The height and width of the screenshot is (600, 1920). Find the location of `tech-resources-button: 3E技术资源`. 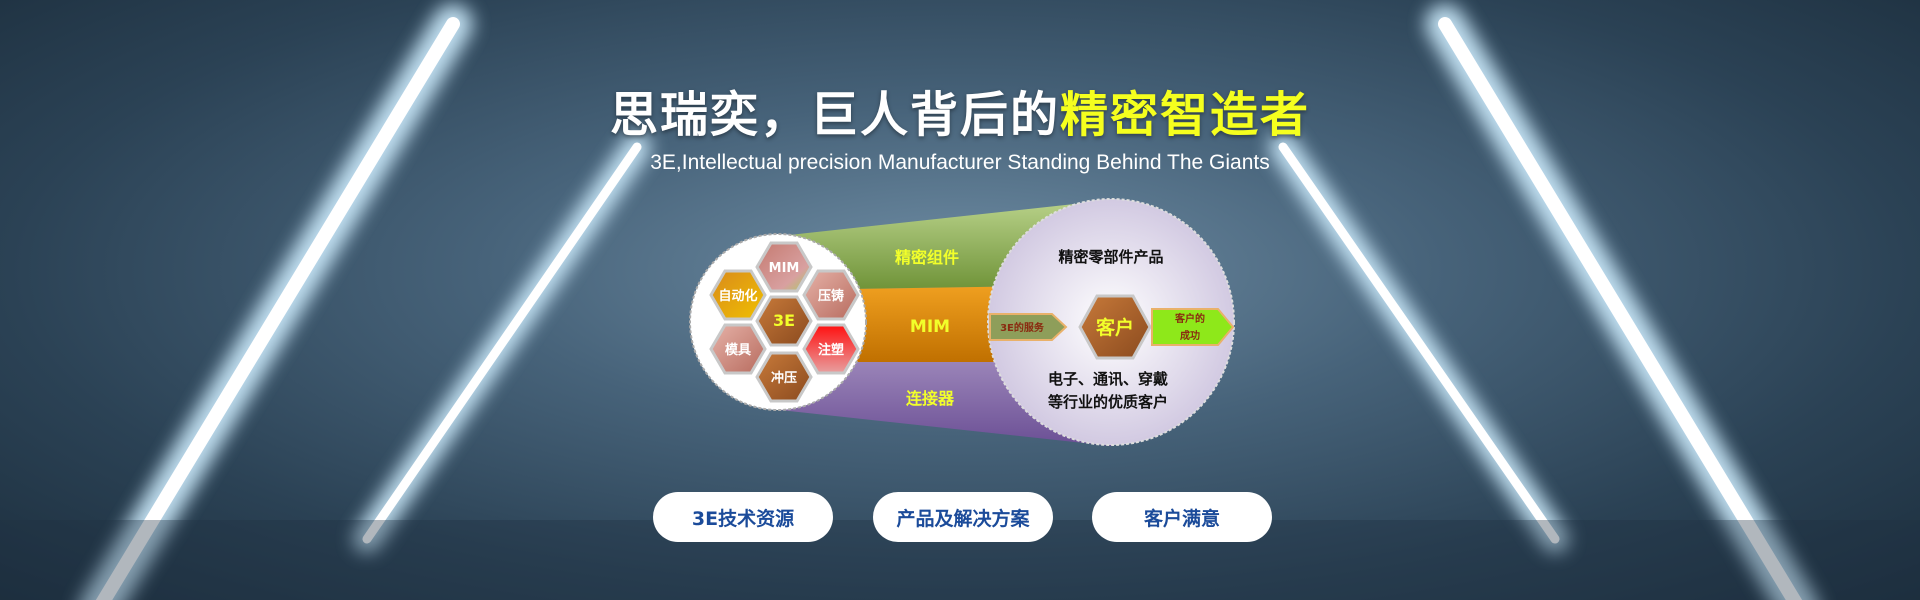

tech-resources-button: 3E技术资源 is located at coordinates (743, 517).